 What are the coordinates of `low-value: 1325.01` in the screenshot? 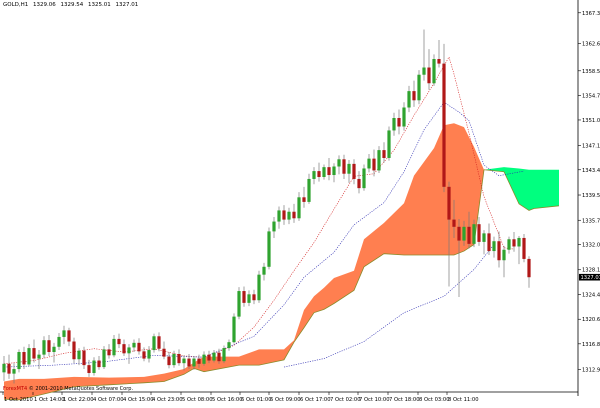 It's located at (99, 5).